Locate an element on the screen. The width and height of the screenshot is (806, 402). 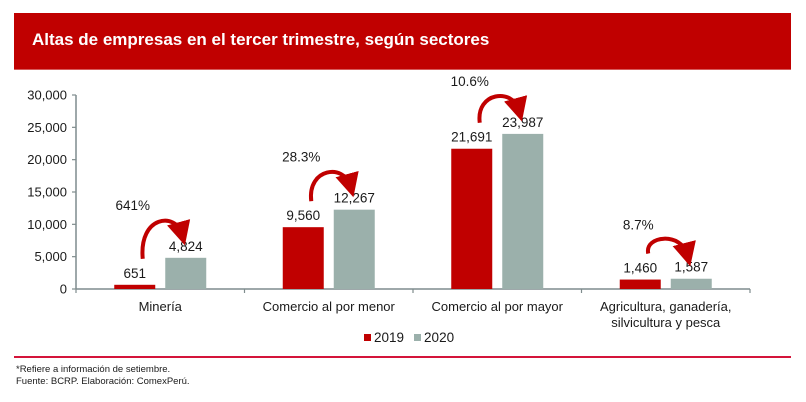
data-label-2019: 21,691 is located at coordinates (471, 137).